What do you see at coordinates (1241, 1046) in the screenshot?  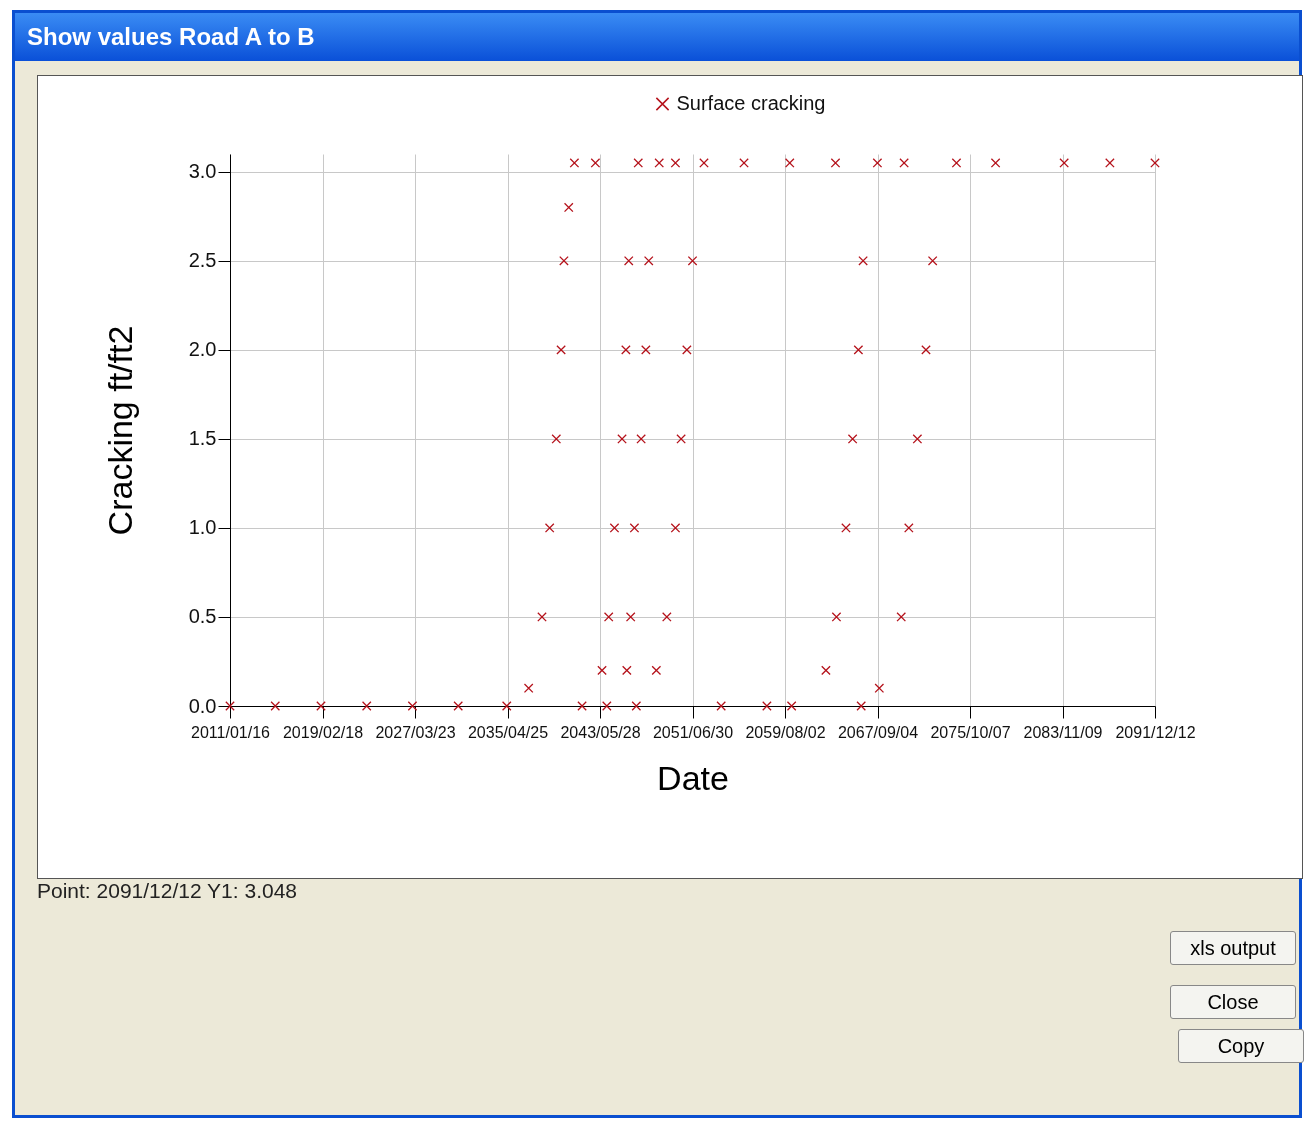 I see `text: Copy` at bounding box center [1241, 1046].